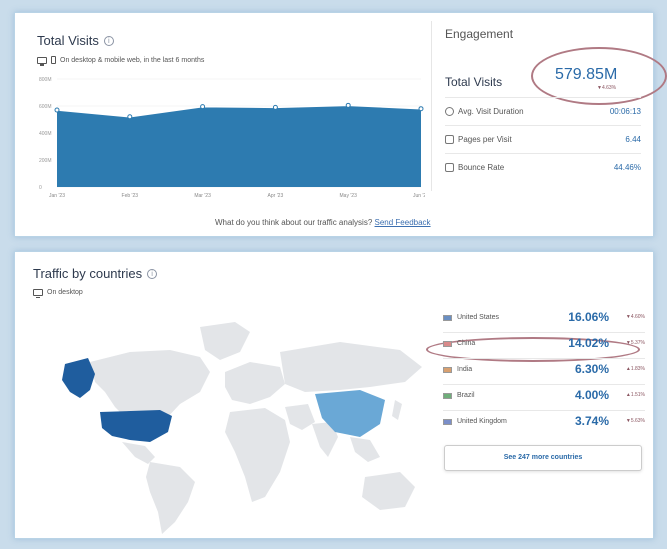  What do you see at coordinates (544, 322) in the screenshot?
I see `country-row: United States 16.06% ▼4.60%` at bounding box center [544, 322].